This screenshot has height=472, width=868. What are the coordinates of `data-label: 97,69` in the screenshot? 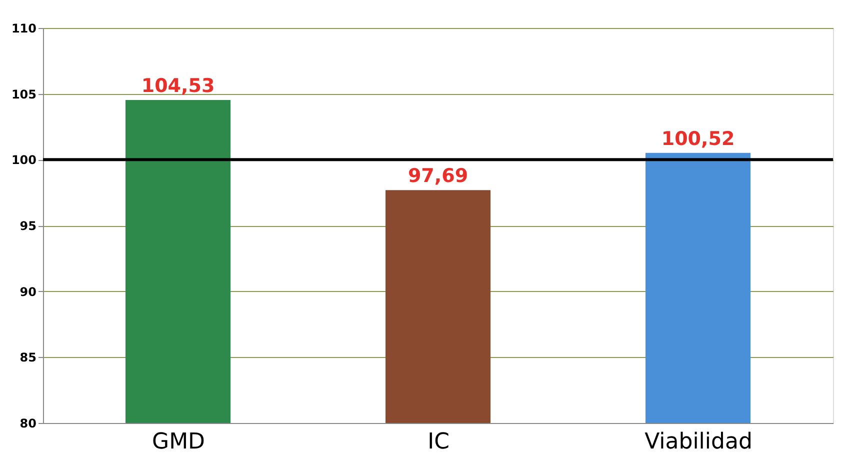 It's located at (438, 176).